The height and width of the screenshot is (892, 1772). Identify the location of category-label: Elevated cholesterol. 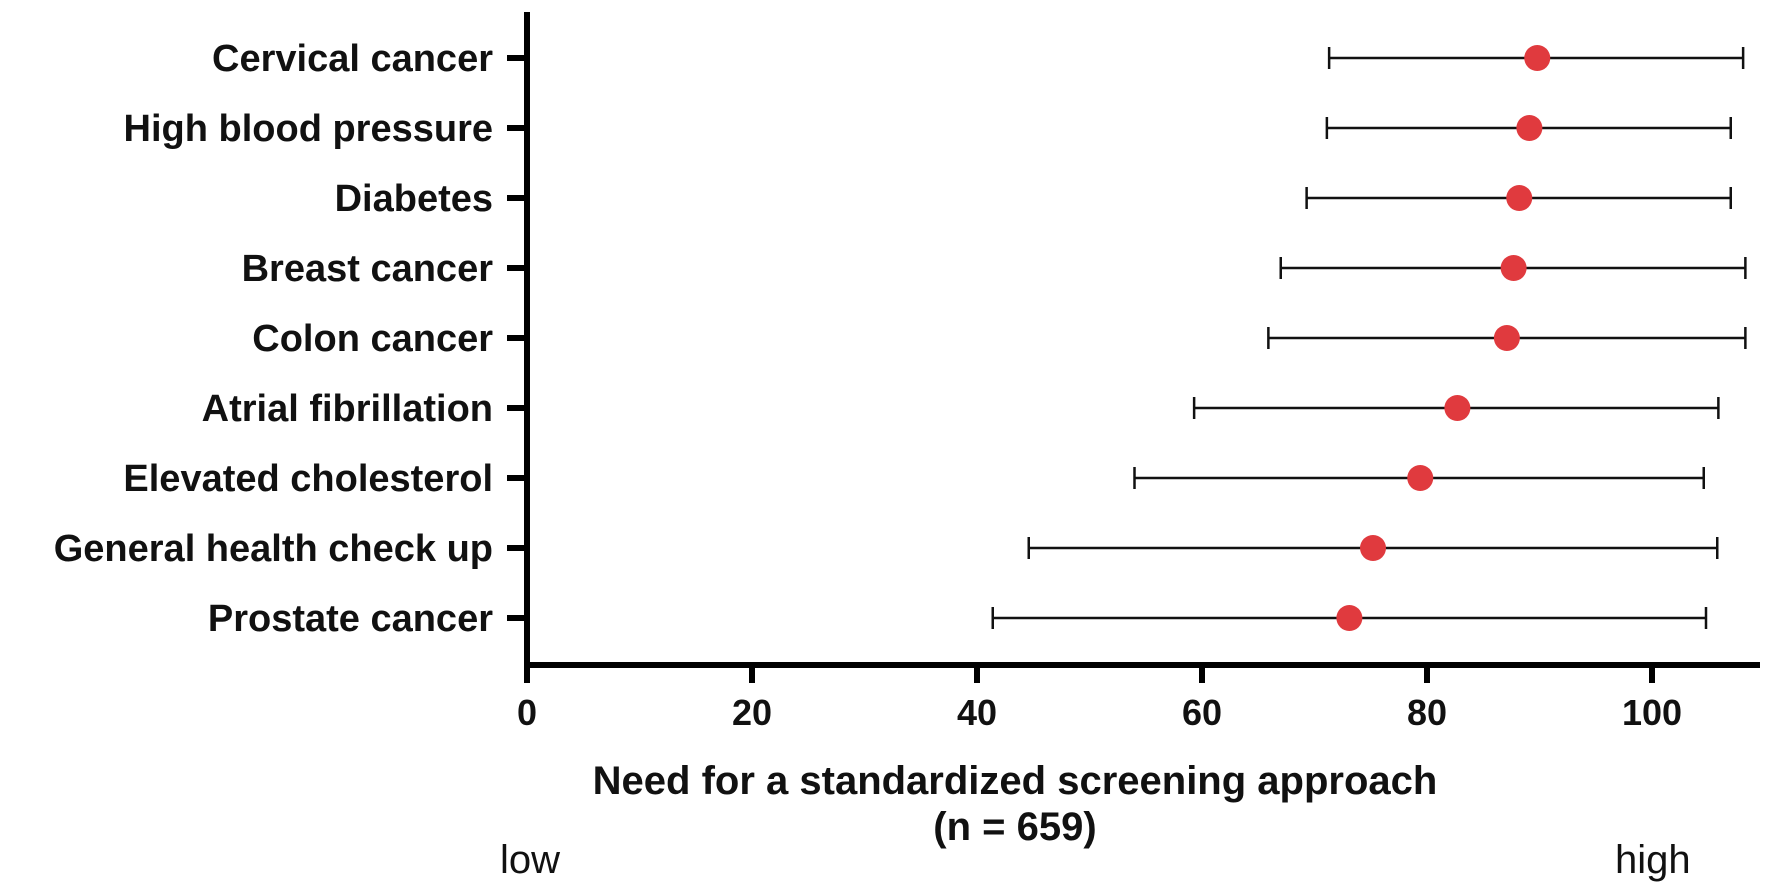
(308, 479).